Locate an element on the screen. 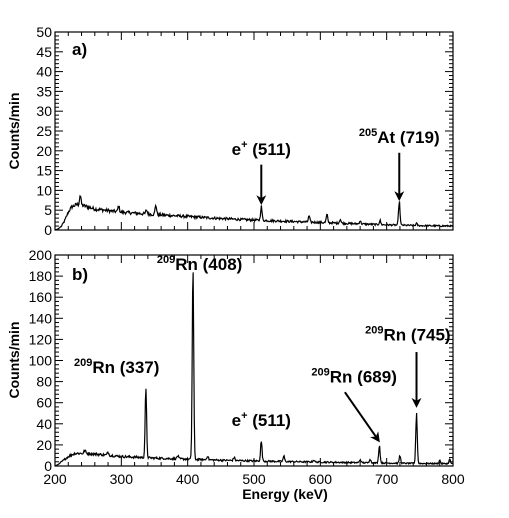  panel-b-annotation-4: 209Rn (745) is located at coordinates (407, 334).